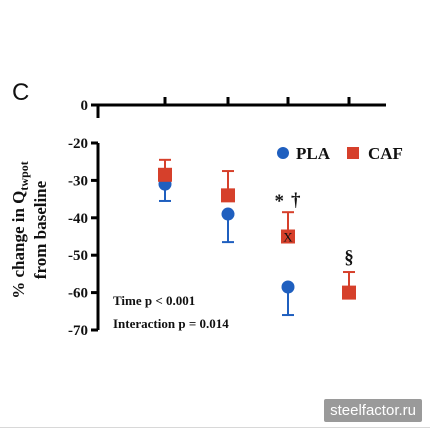 The width and height of the screenshot is (430, 435). What do you see at coordinates (18, 245) in the screenshot?
I see `y-axis-label: % change in Q` at bounding box center [18, 245].